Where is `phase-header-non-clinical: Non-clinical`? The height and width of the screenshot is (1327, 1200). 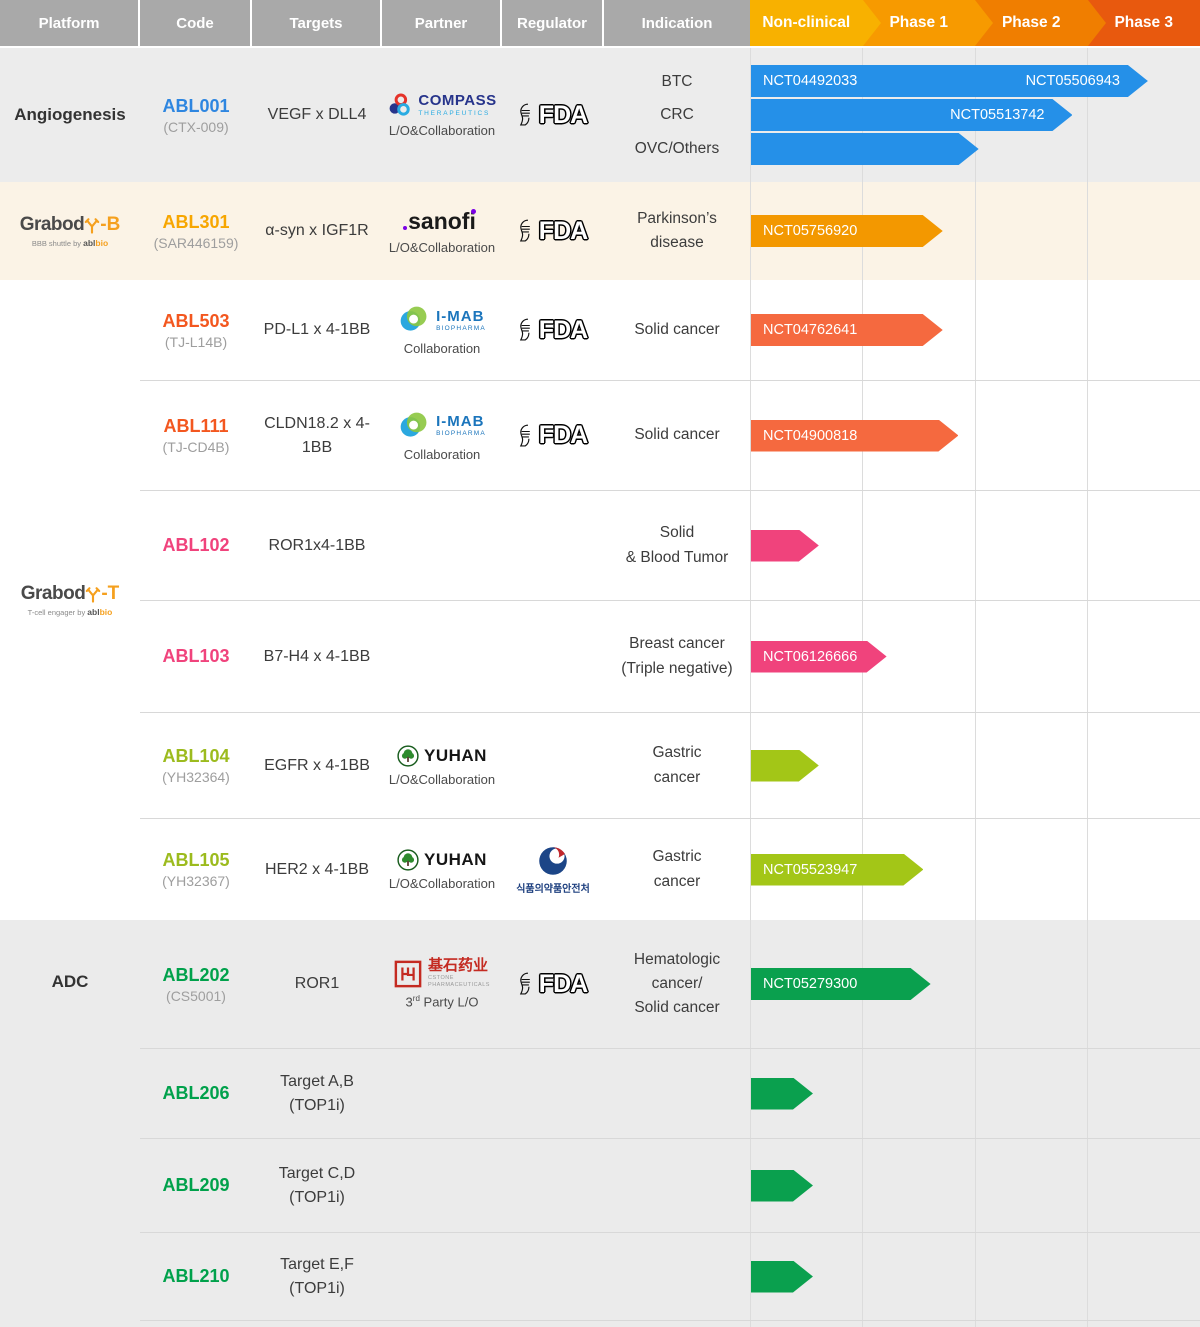
phase-header-non-clinical: Non-clinical is located at coordinates (815, 23).